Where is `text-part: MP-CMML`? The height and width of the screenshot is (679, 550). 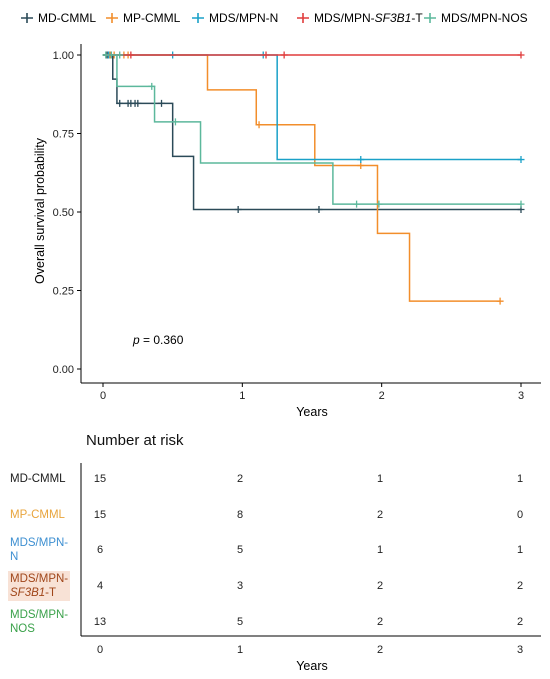
text-part: MP-CMML is located at coordinates (38, 515).